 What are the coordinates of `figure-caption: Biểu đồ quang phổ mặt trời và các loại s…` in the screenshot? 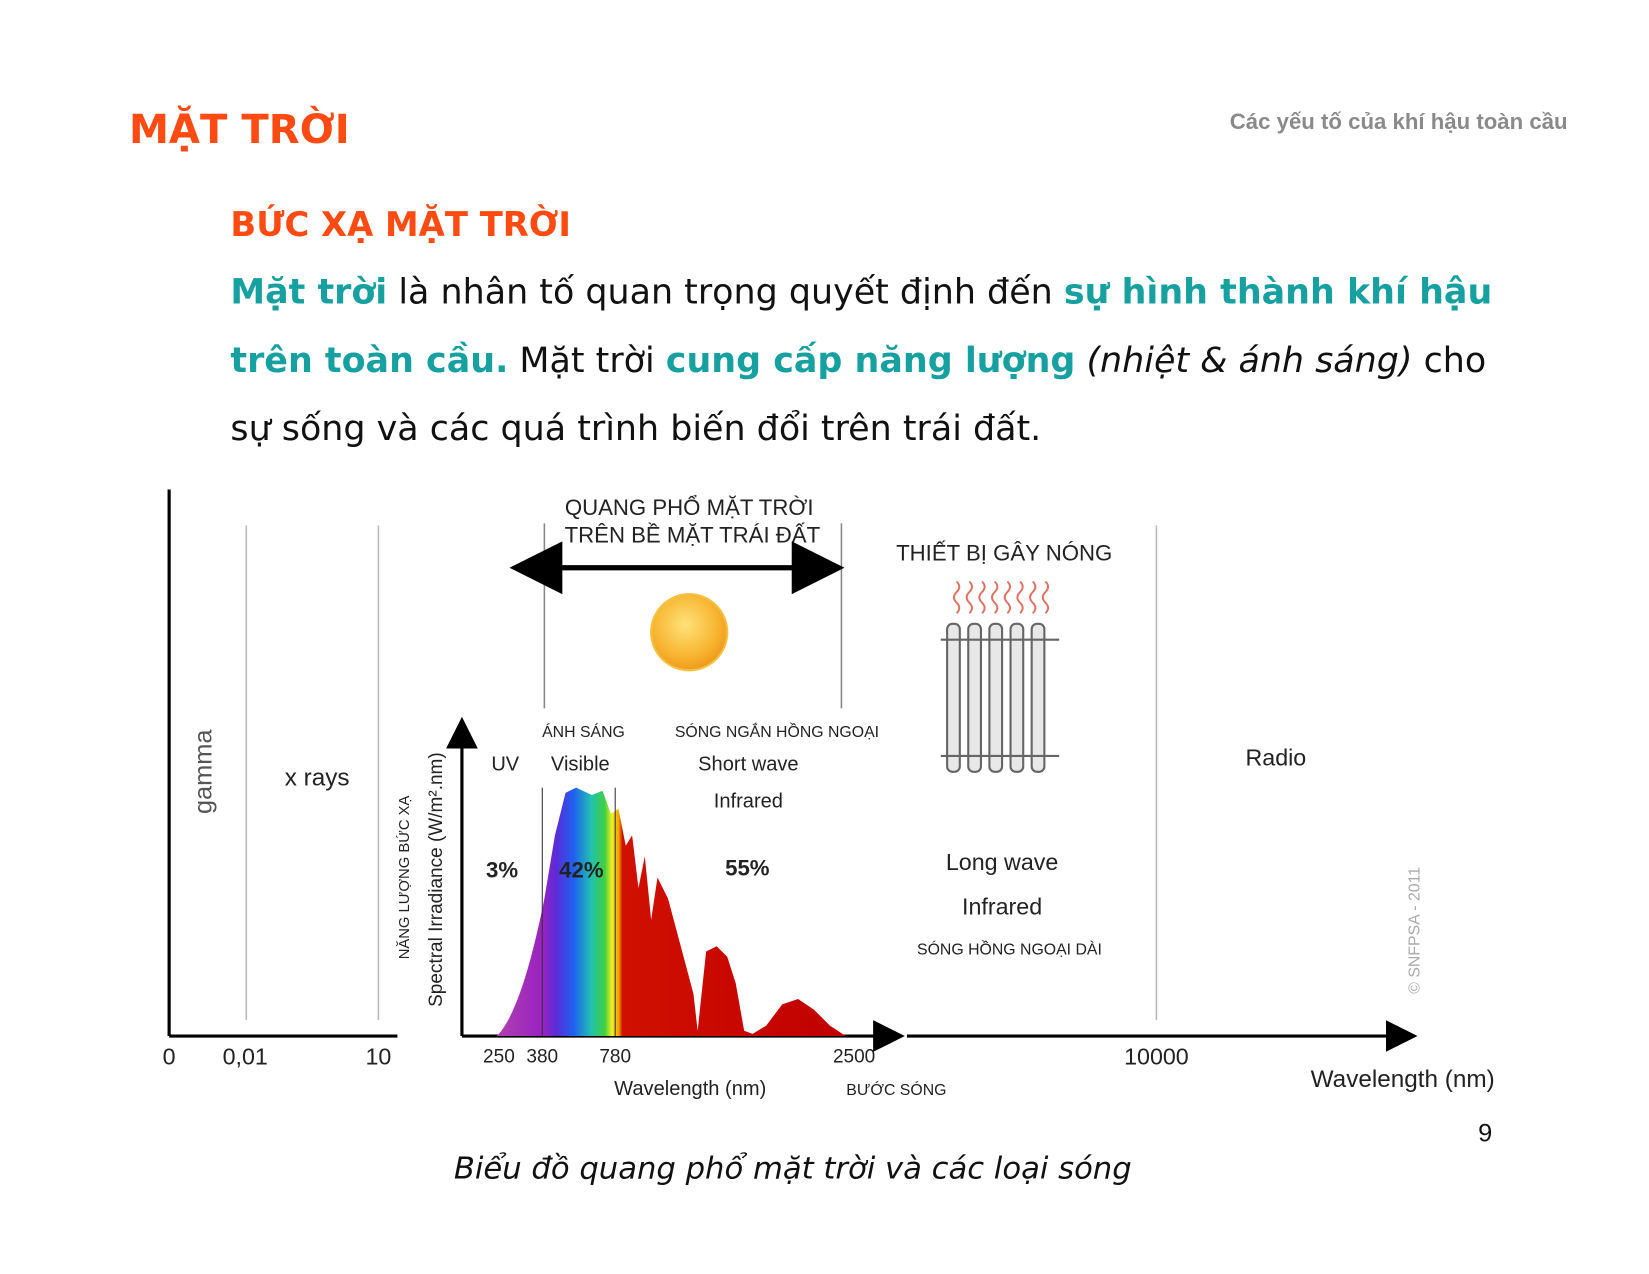 It's located at (793, 1169).